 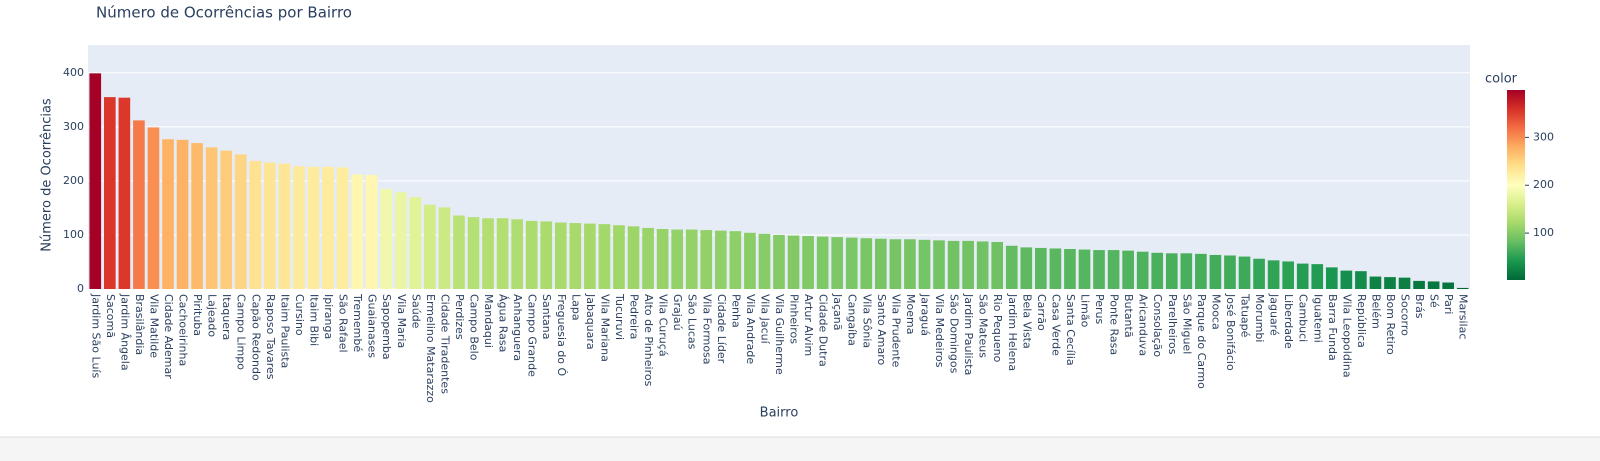 What do you see at coordinates (168, 336) in the screenshot?
I see `x-tick-label: Cidade Ademar` at bounding box center [168, 336].